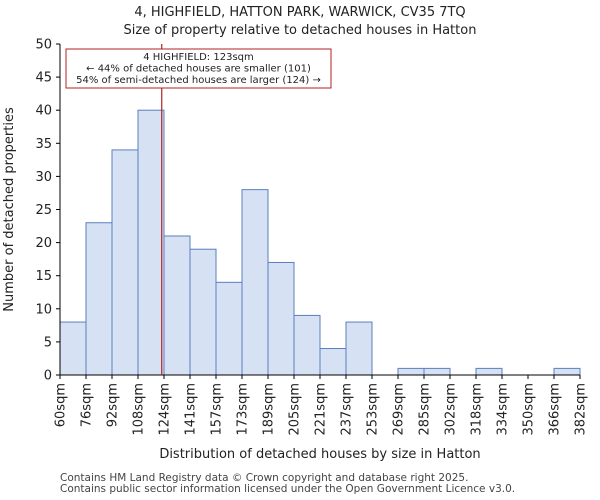  I want to click on x-tick-label-141sqm: 141sqm, so click(191, 409).